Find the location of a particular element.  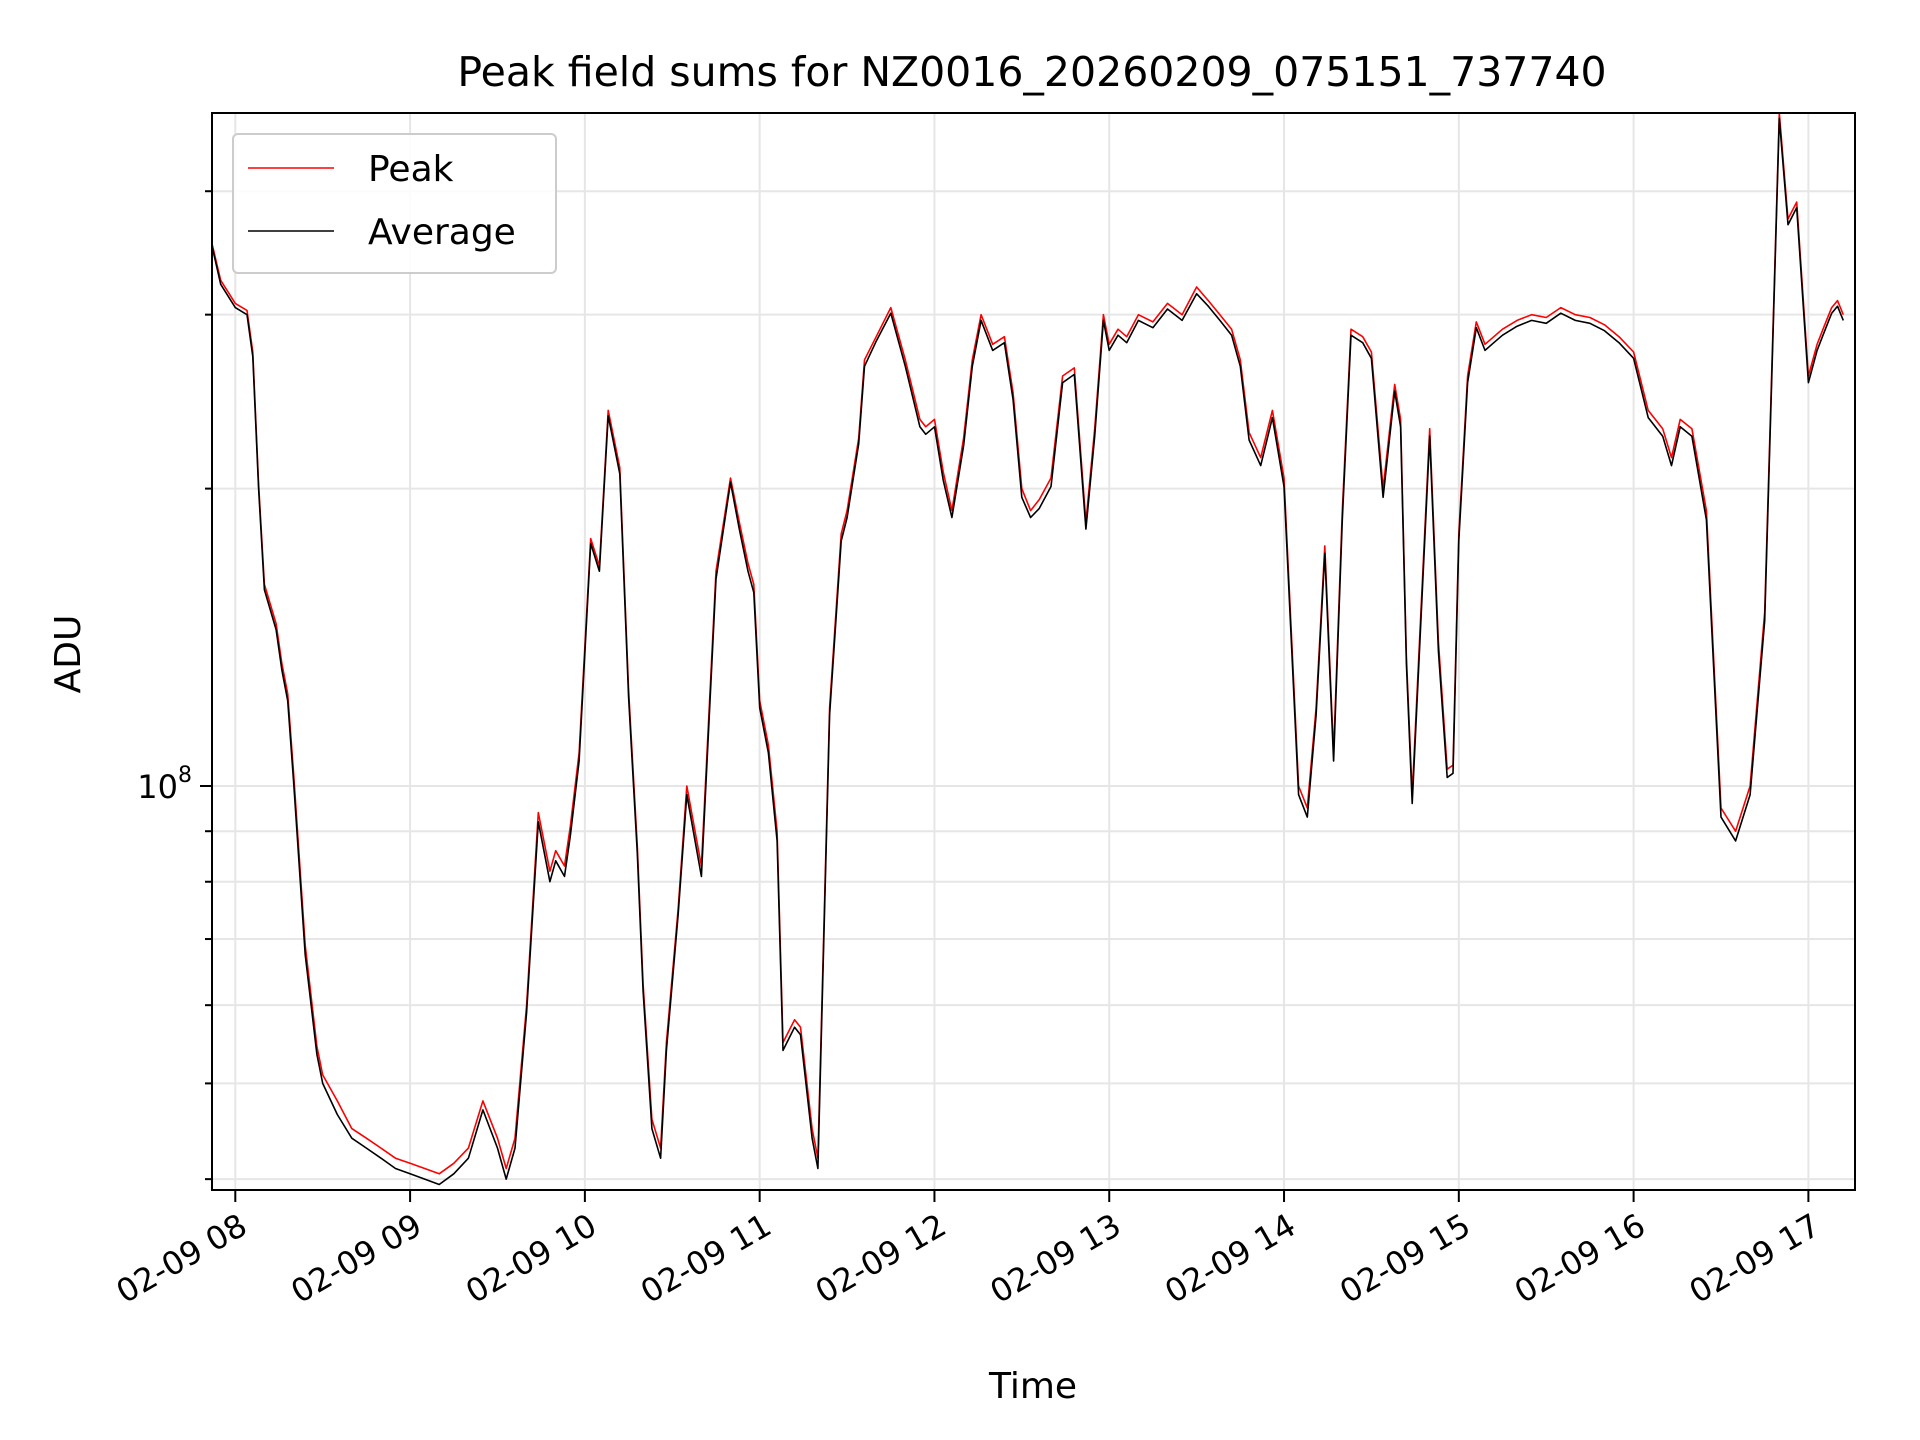

x-axis-label: Time is located at coordinates (1032, 1386).